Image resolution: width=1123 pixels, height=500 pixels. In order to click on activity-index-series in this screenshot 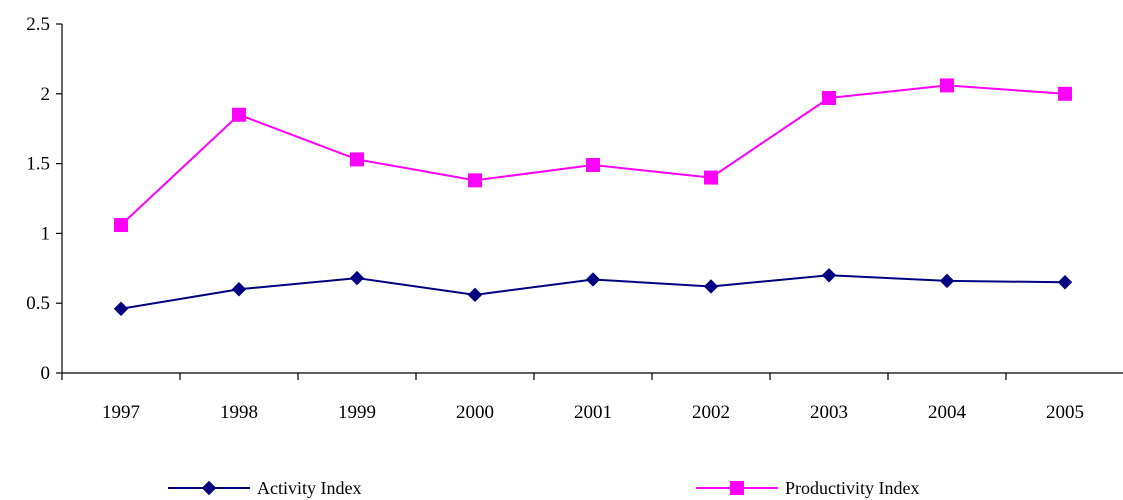, I will do `click(593, 292)`.